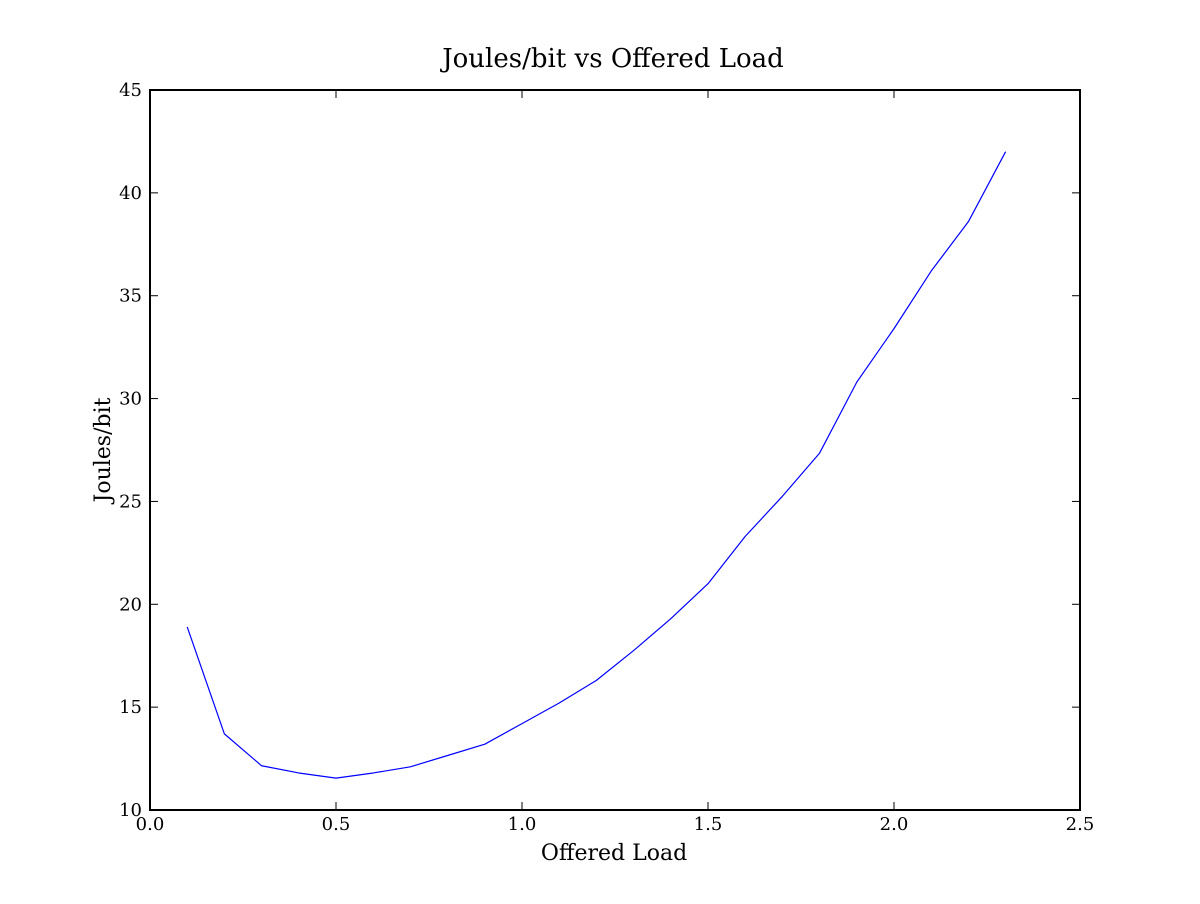 This screenshot has height=904, width=1200. Describe the element at coordinates (130, 399) in the screenshot. I see `y-tick-label: 30` at that location.